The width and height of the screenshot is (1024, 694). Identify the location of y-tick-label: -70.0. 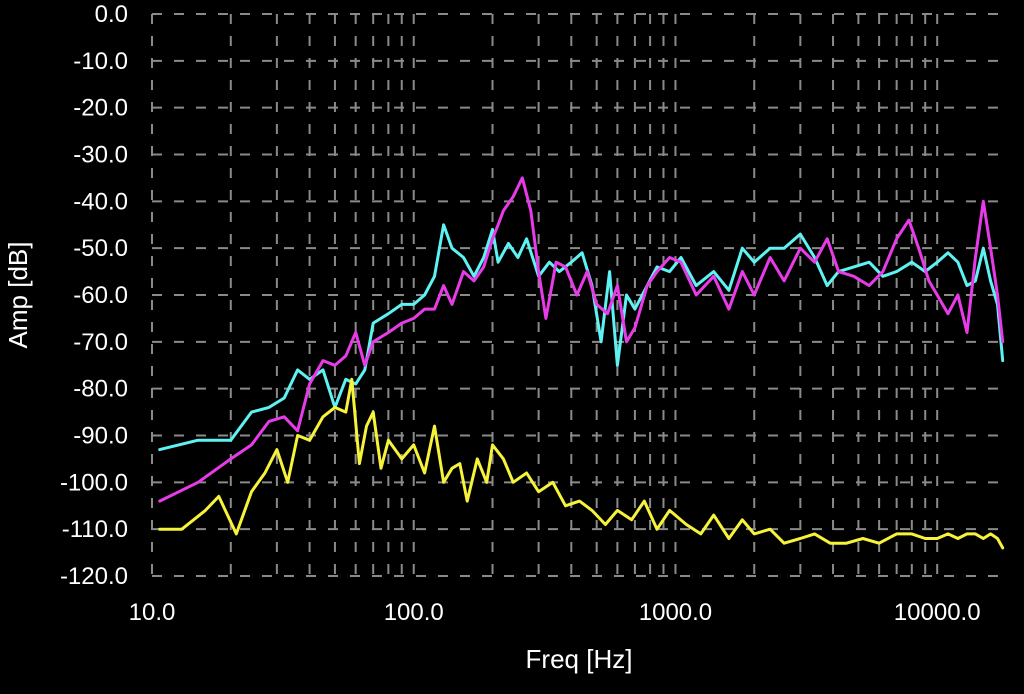
(100, 342).